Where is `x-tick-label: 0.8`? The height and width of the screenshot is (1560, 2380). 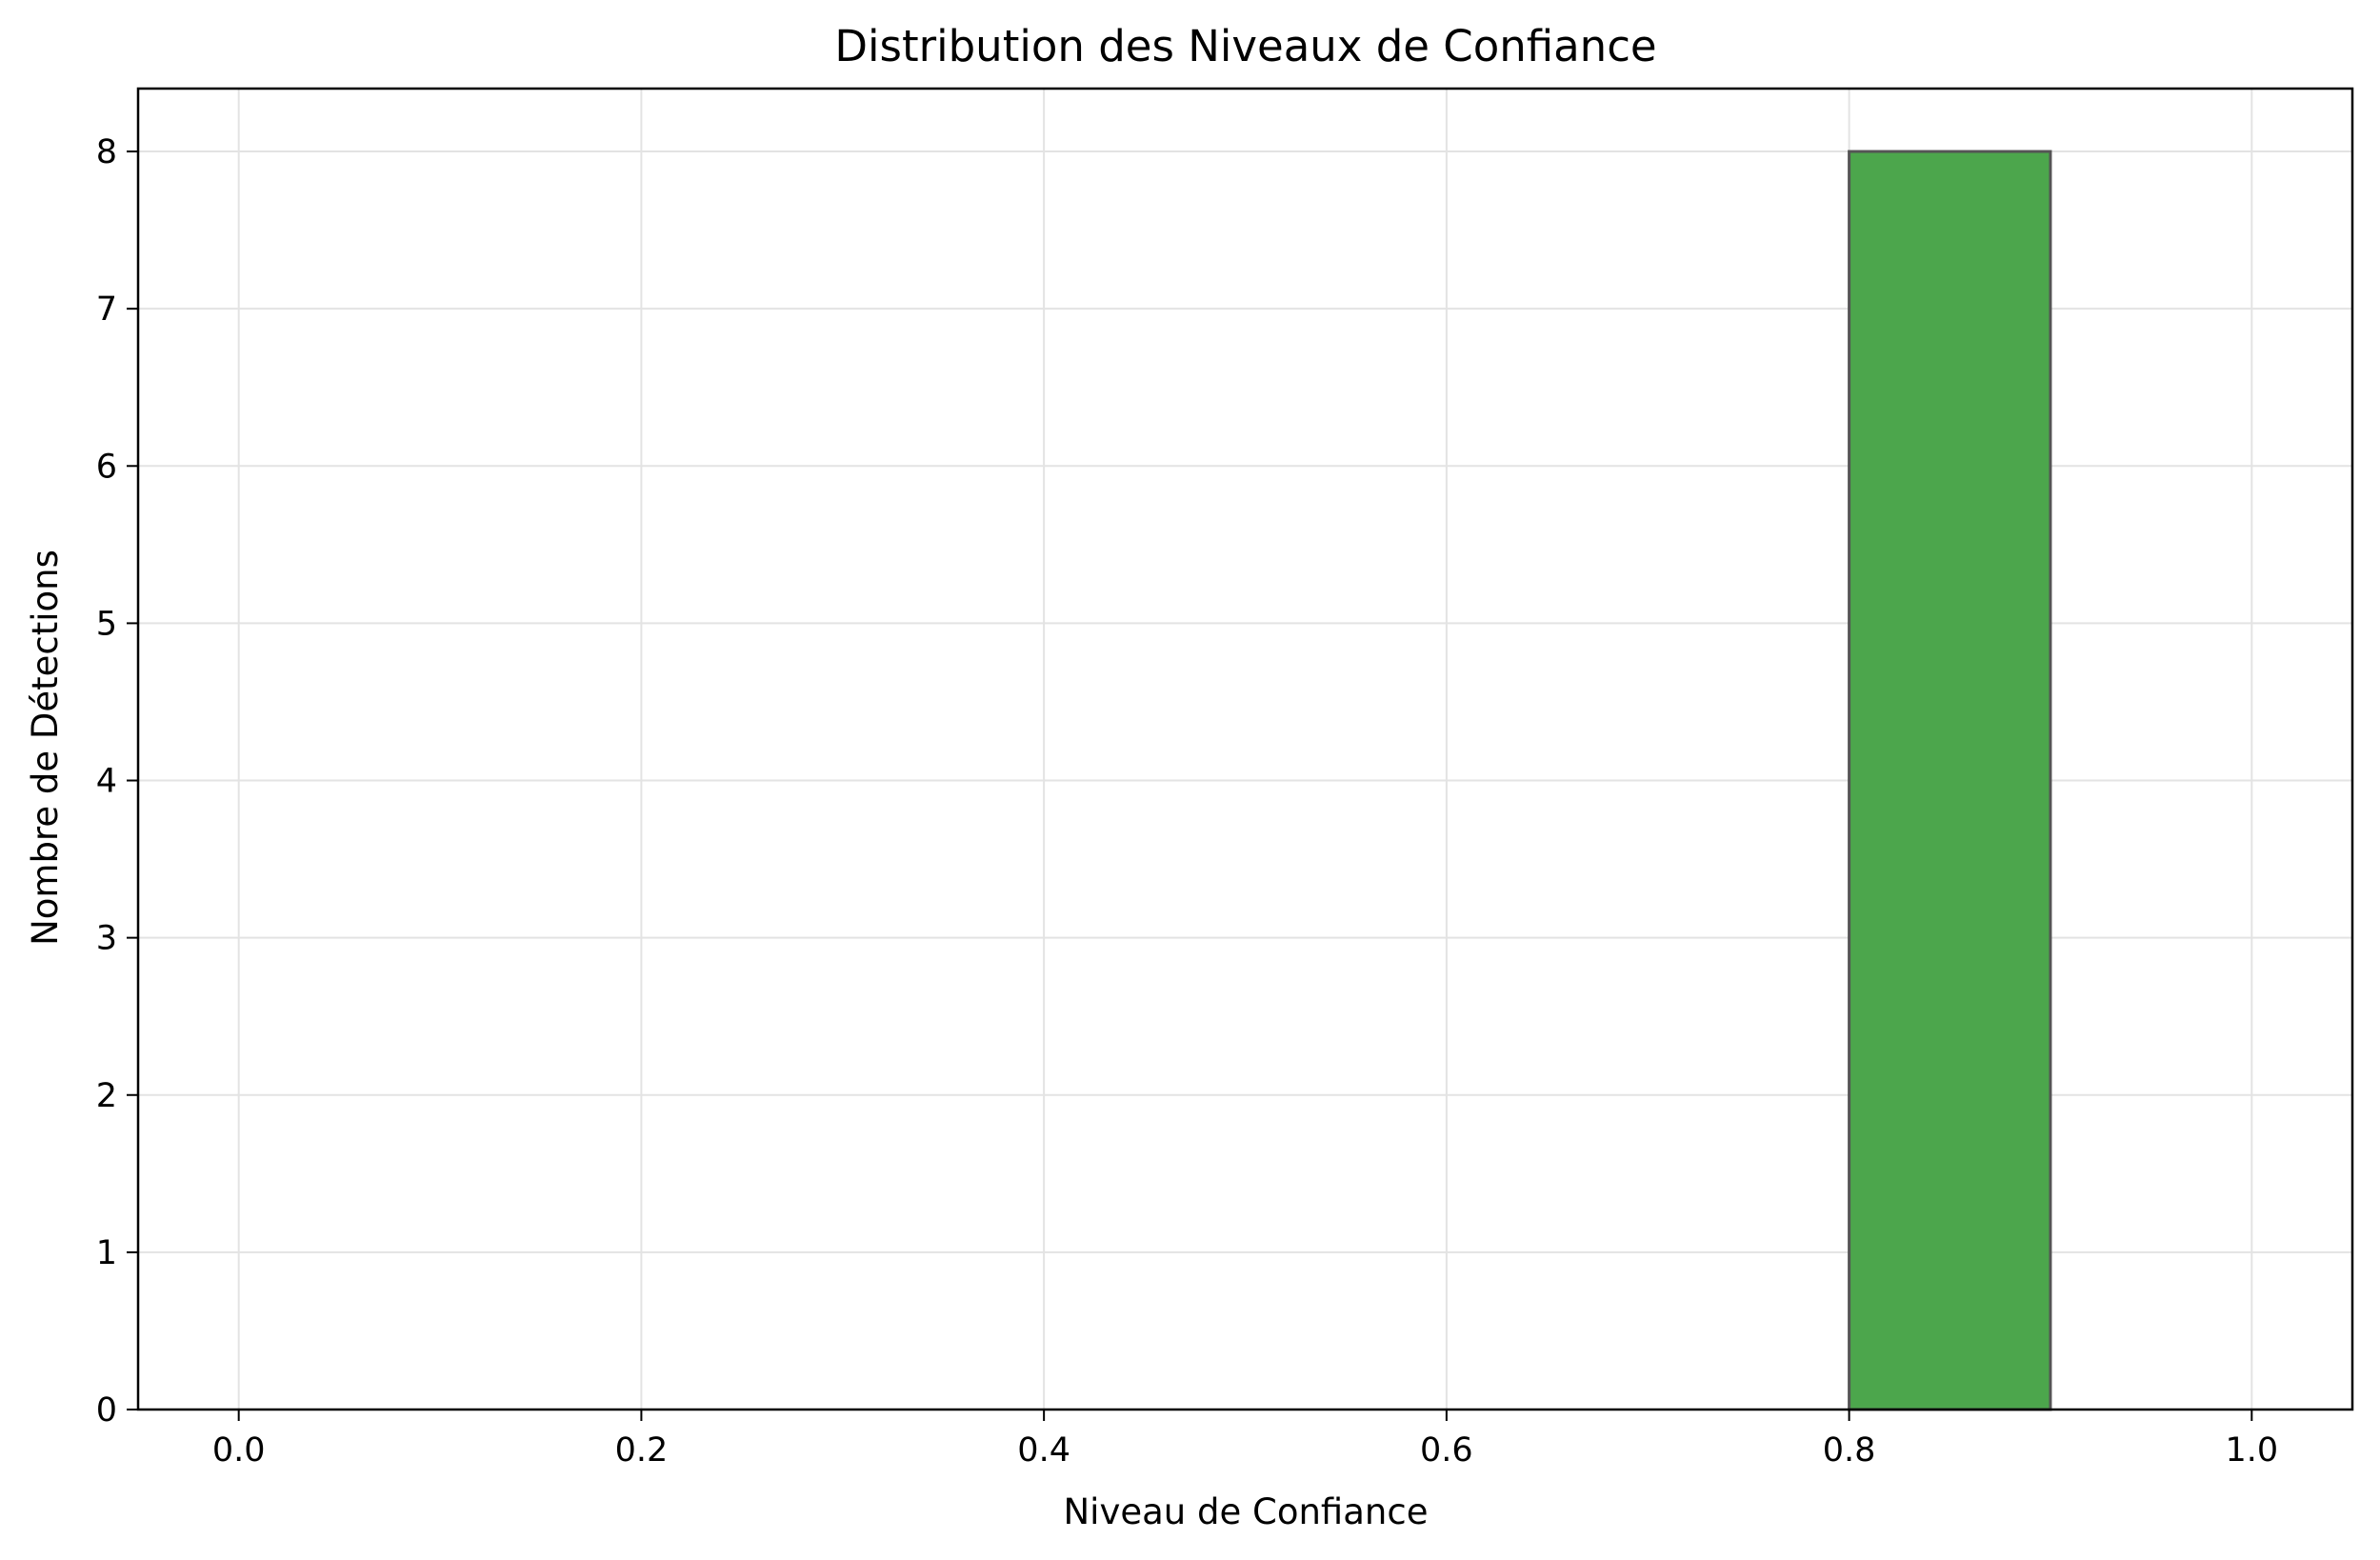 x-tick-label: 0.8 is located at coordinates (1849, 1450).